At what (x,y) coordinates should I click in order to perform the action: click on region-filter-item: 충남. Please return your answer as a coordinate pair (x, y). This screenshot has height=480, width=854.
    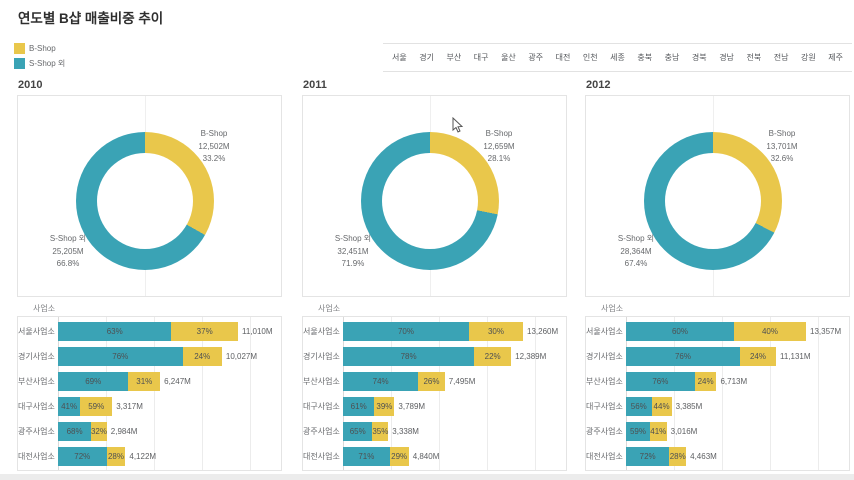
    Looking at the image, I should click on (672, 57).